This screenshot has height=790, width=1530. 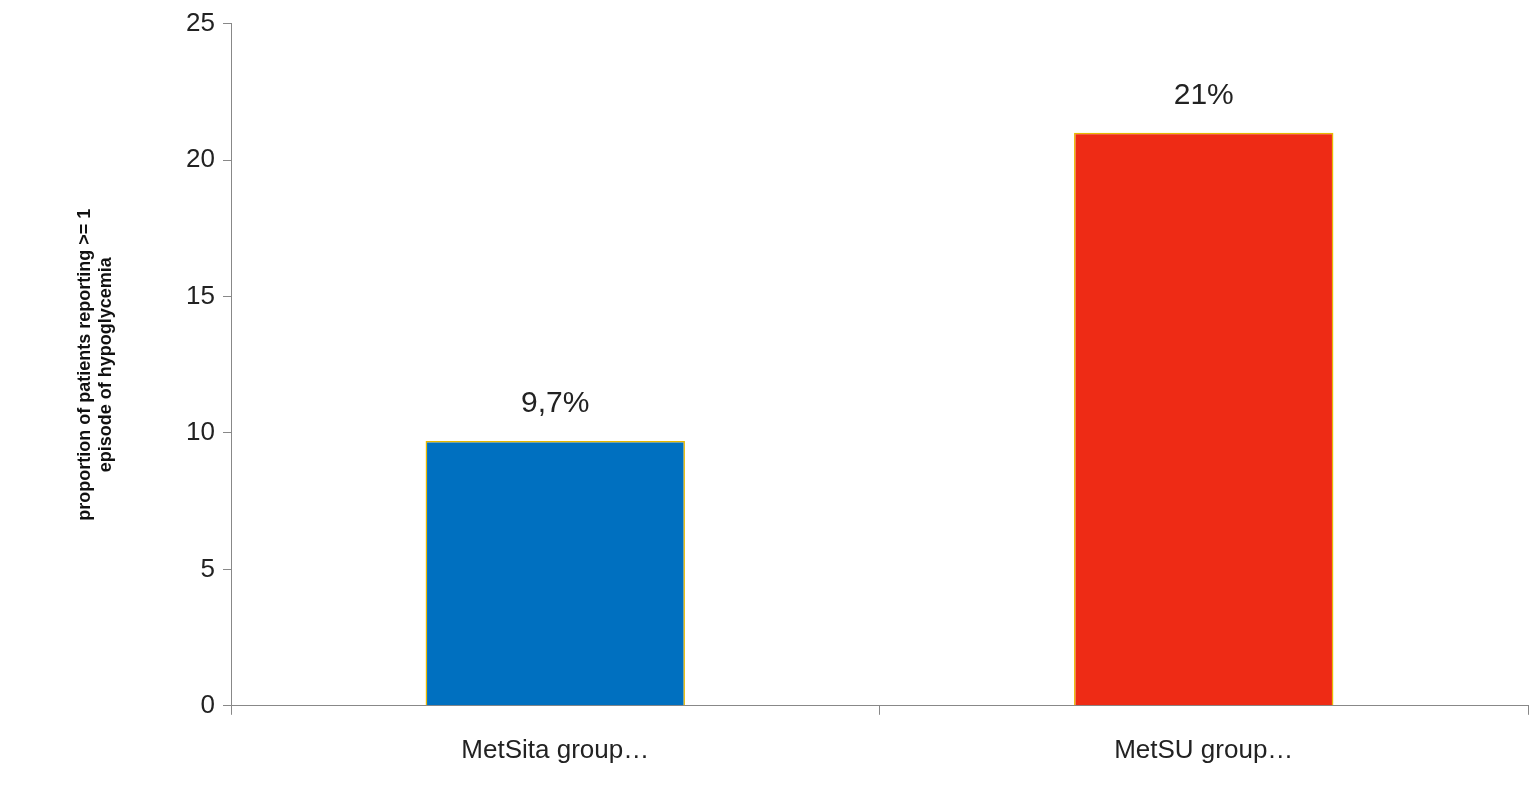 What do you see at coordinates (207, 703) in the screenshot?
I see `y-tick-label: 0` at bounding box center [207, 703].